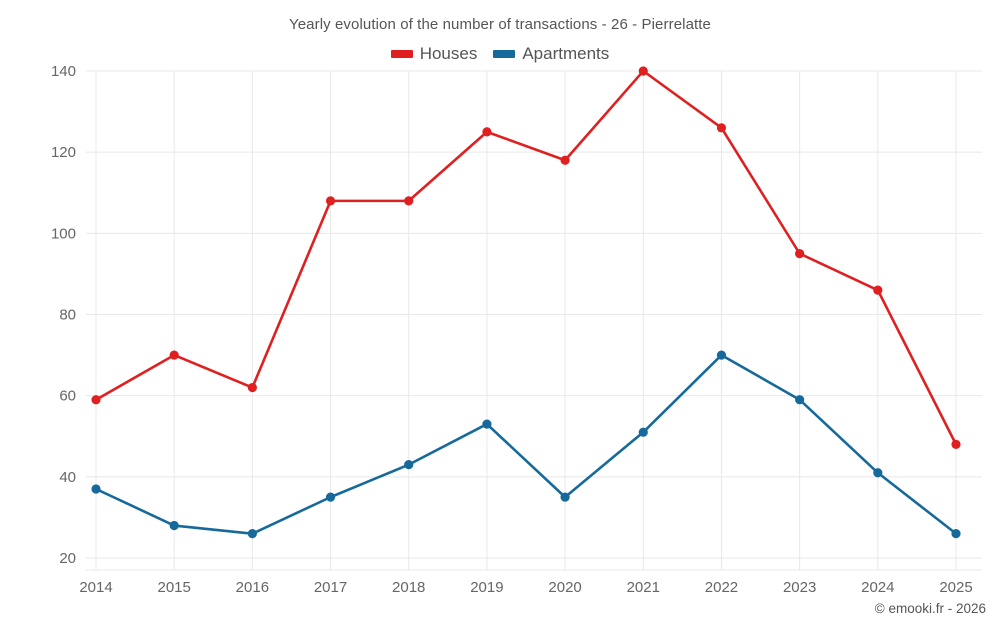 Image resolution: width=1000 pixels, height=625 pixels. I want to click on y-tick-label: 80, so click(67, 315).